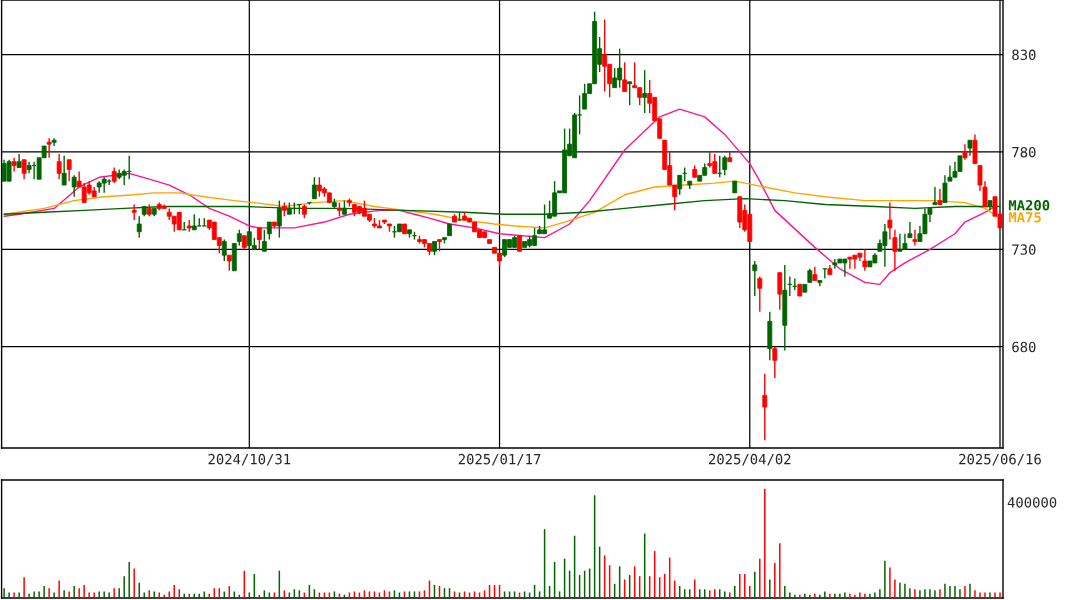 The width and height of the screenshot is (1065, 600). Describe the element at coordinates (749, 459) in the screenshot. I see `x-tick-label: 2025/04/02` at that location.